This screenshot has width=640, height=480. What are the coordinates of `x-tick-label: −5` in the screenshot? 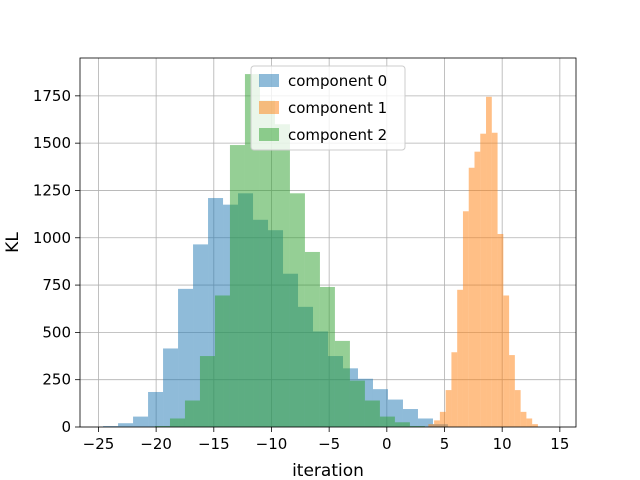 It's located at (329, 444).